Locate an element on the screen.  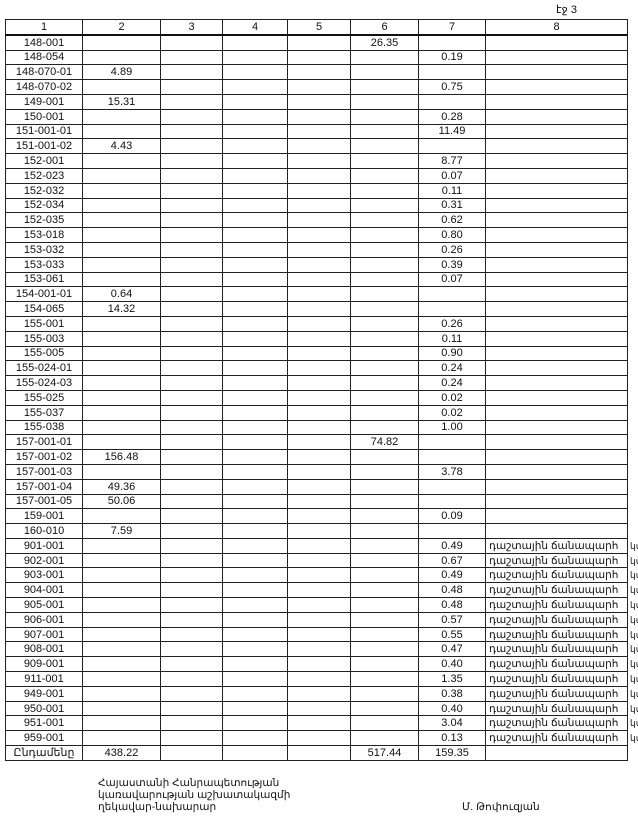
cell-col-1: 153-018 is located at coordinates (44, 235).